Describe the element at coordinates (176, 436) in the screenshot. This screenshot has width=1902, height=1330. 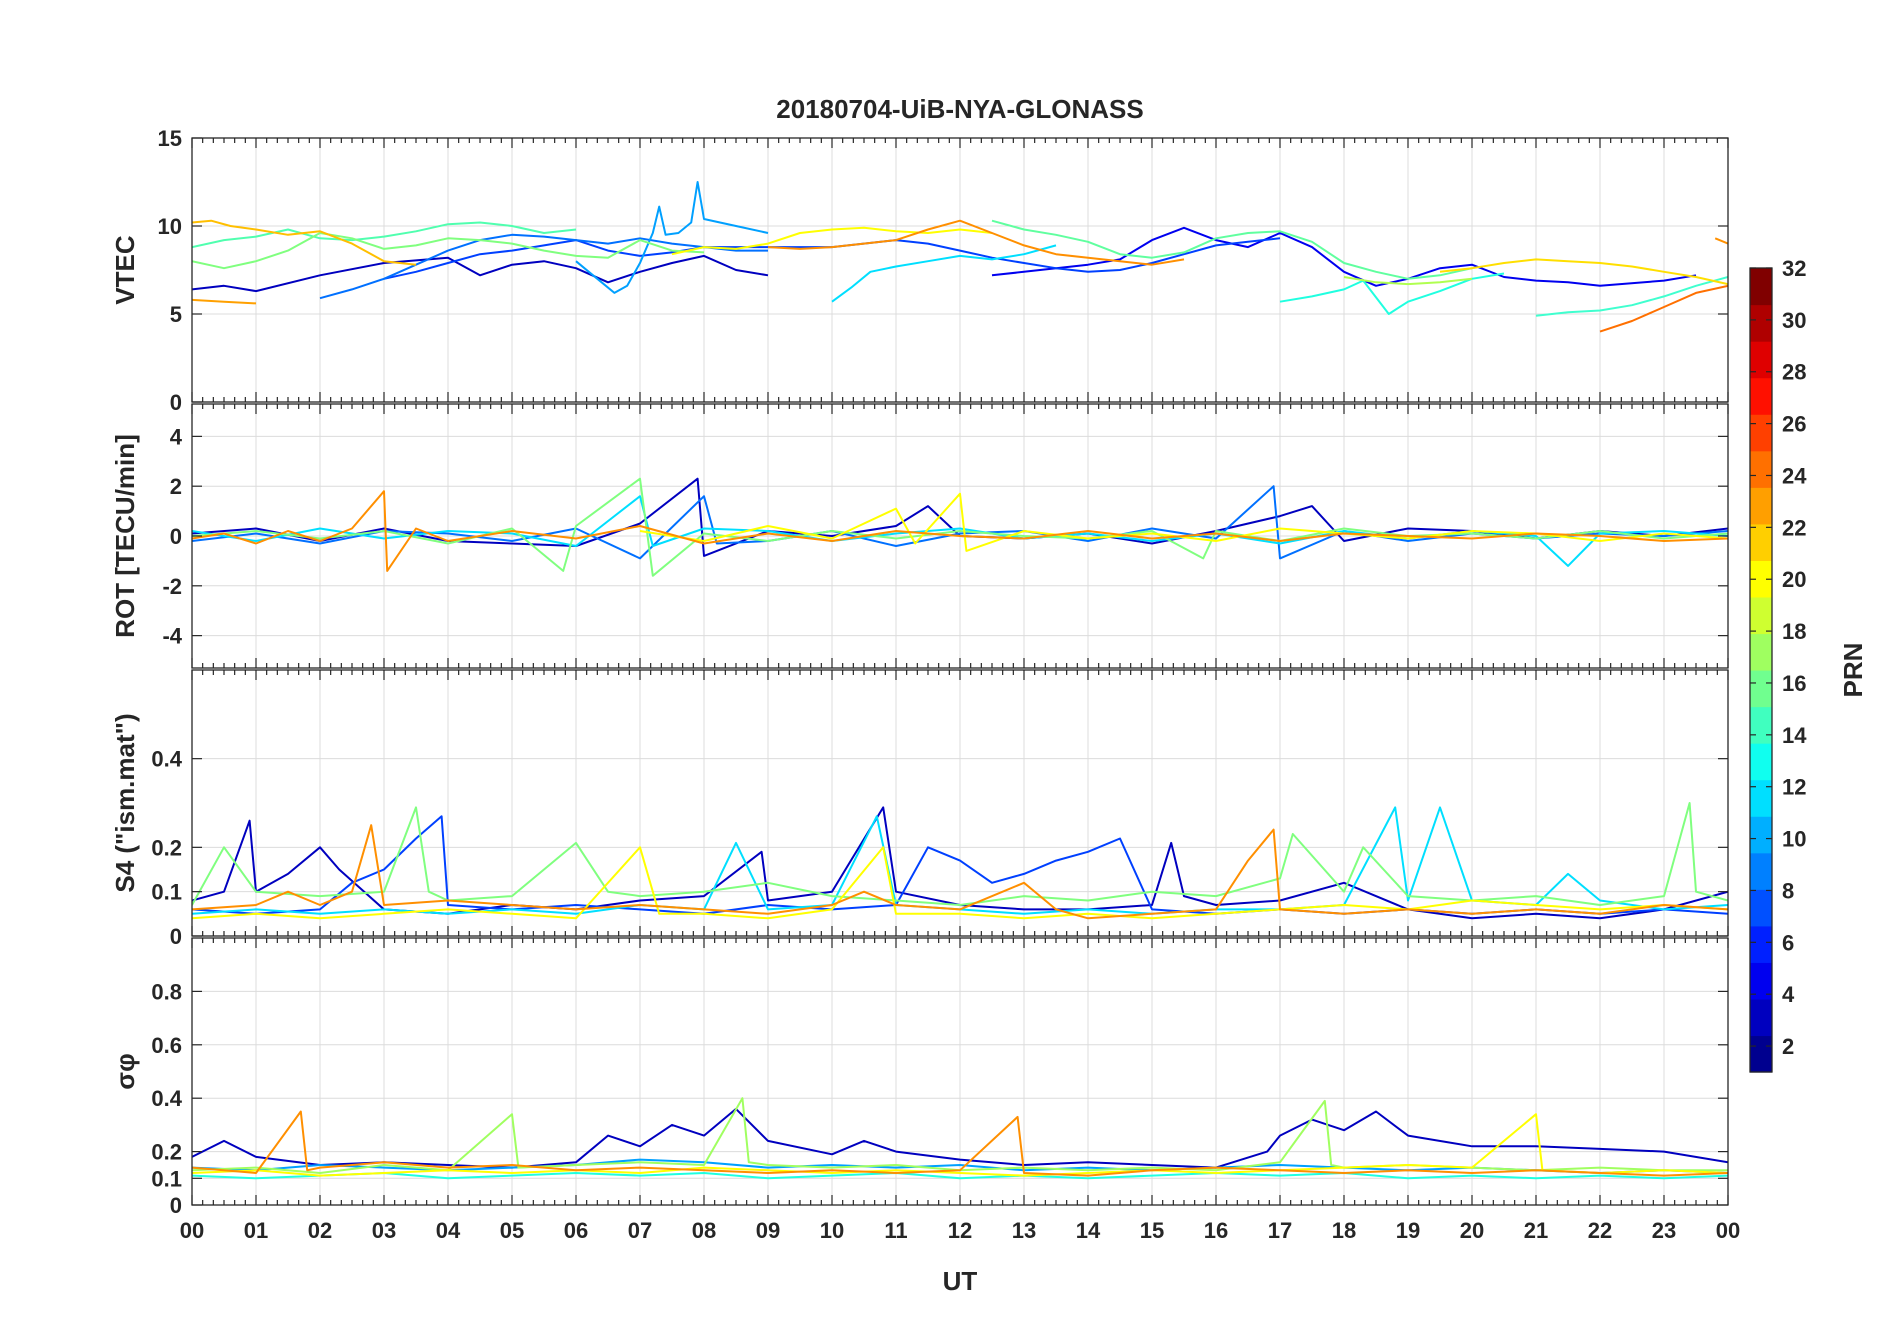
I see `y-tick-label: 4` at that location.